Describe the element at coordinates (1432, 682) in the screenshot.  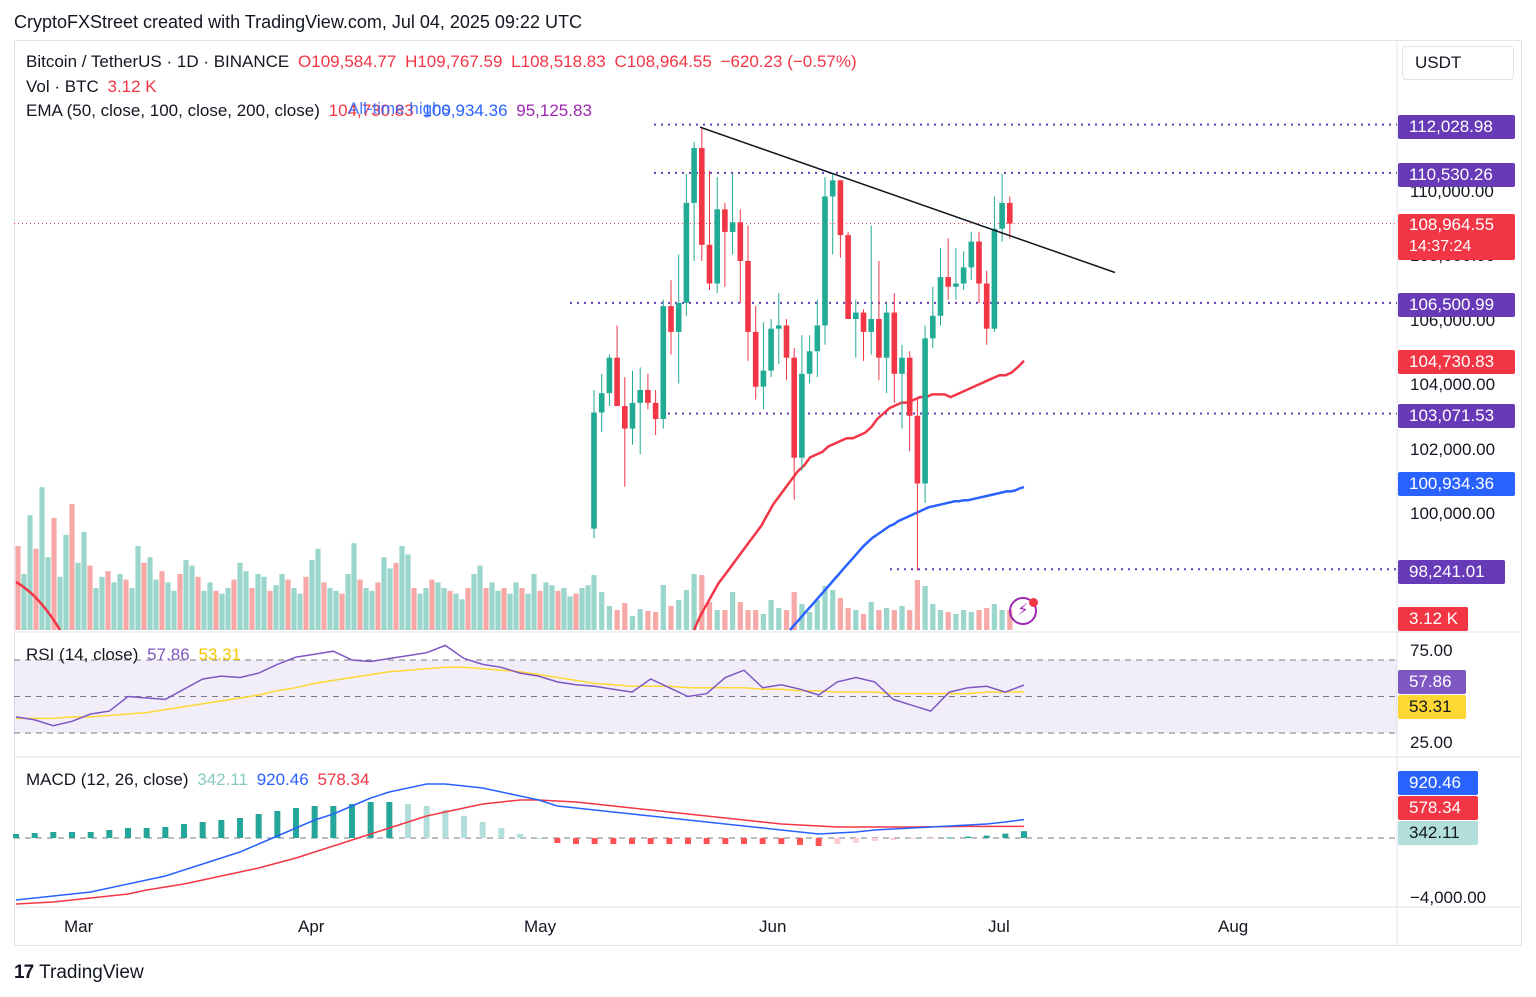
I see `rsi-value-badge: 57.86` at that location.